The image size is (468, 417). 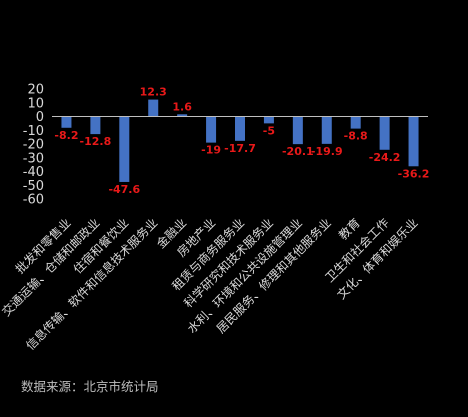 What do you see at coordinates (269, 130) in the screenshot?
I see `data-label: -5` at bounding box center [269, 130].